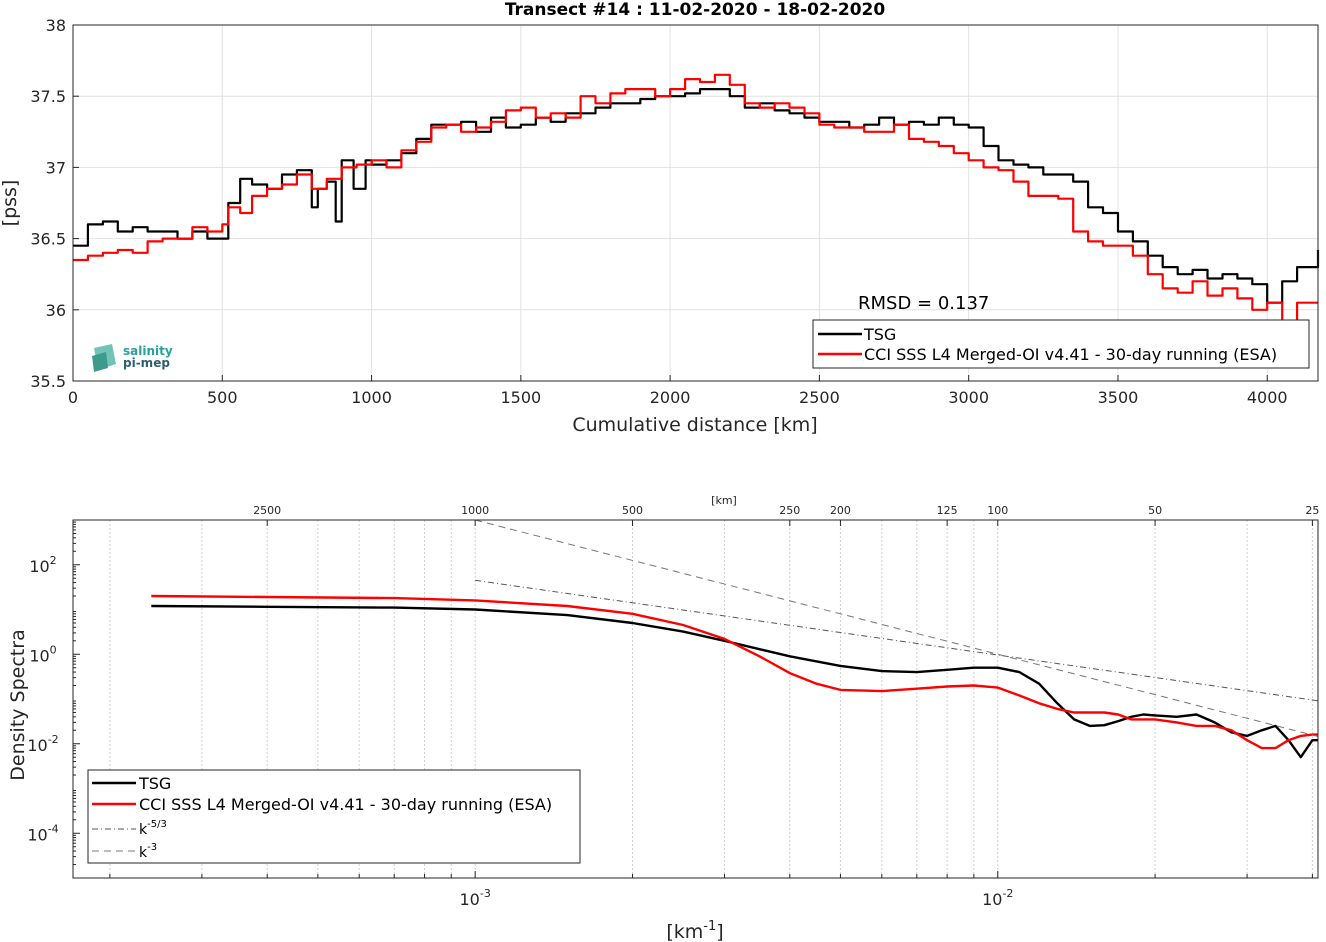 Image resolution: width=1326 pixels, height=942 pixels. I want to click on chart-title: Transect #14 : 11-02-2020 - 18-02-2020, so click(695, 10).